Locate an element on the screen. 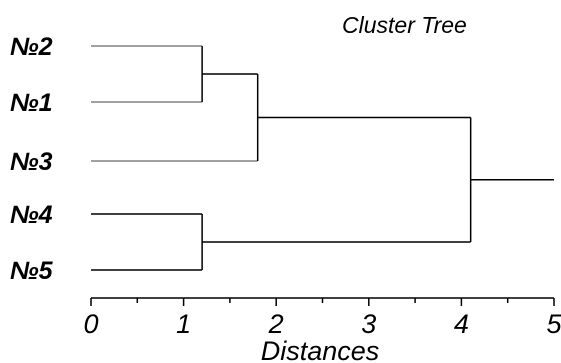 This screenshot has width=561, height=363. x-tick-label-1: 1 is located at coordinates (183, 324).